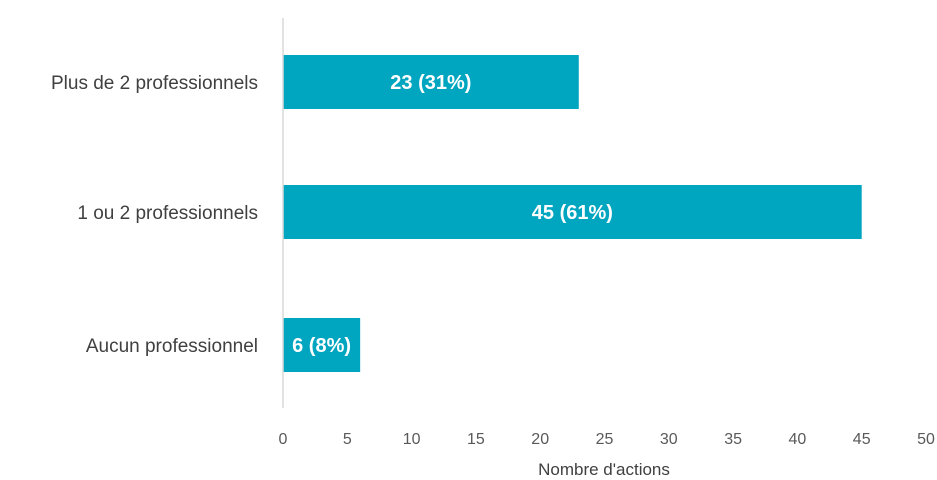 This screenshot has height=480, width=937. I want to click on x-tick-label-30: 30, so click(669, 439).